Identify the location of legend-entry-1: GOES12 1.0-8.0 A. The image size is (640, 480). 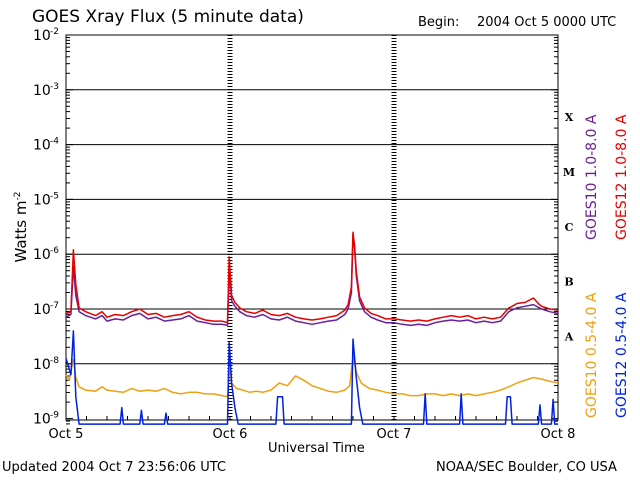
(622, 177).